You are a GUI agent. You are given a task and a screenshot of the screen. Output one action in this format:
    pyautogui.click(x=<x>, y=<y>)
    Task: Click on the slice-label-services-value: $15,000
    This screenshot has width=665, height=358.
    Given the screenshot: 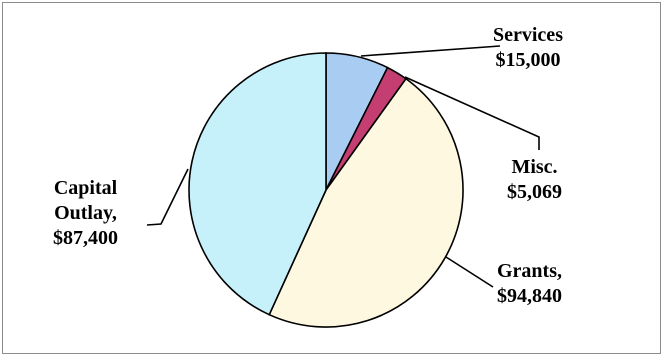 What is the action you would take?
    pyautogui.click(x=528, y=60)
    